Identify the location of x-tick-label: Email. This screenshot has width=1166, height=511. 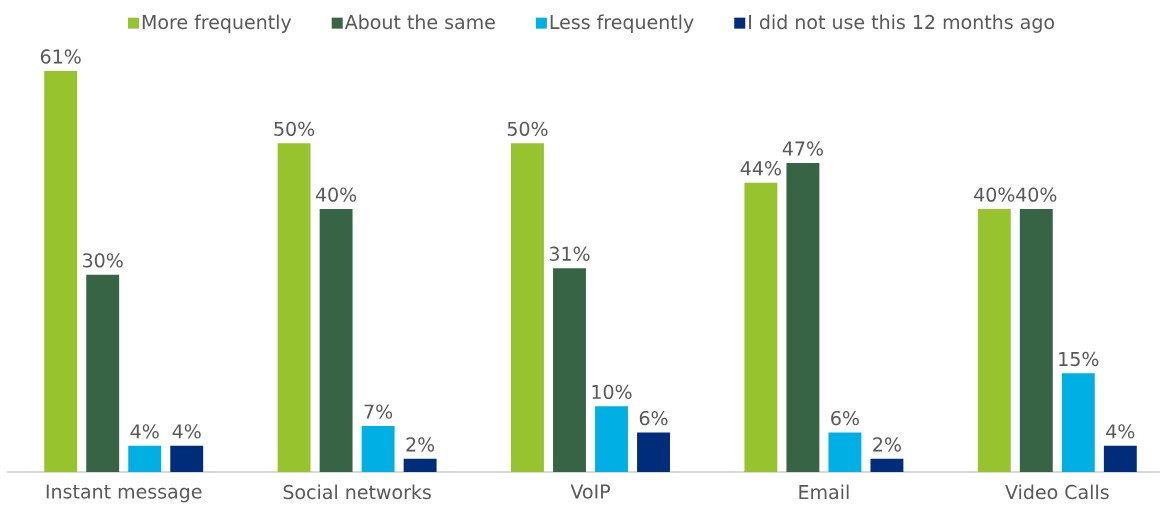
(824, 492).